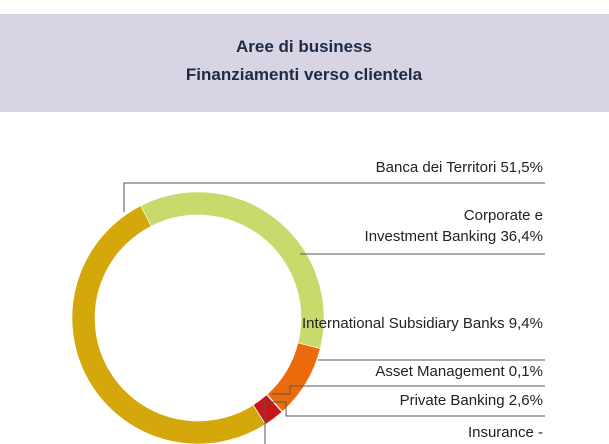 The height and width of the screenshot is (444, 609). I want to click on slice-label: Banca dei Territori 51,5%, so click(459, 167).